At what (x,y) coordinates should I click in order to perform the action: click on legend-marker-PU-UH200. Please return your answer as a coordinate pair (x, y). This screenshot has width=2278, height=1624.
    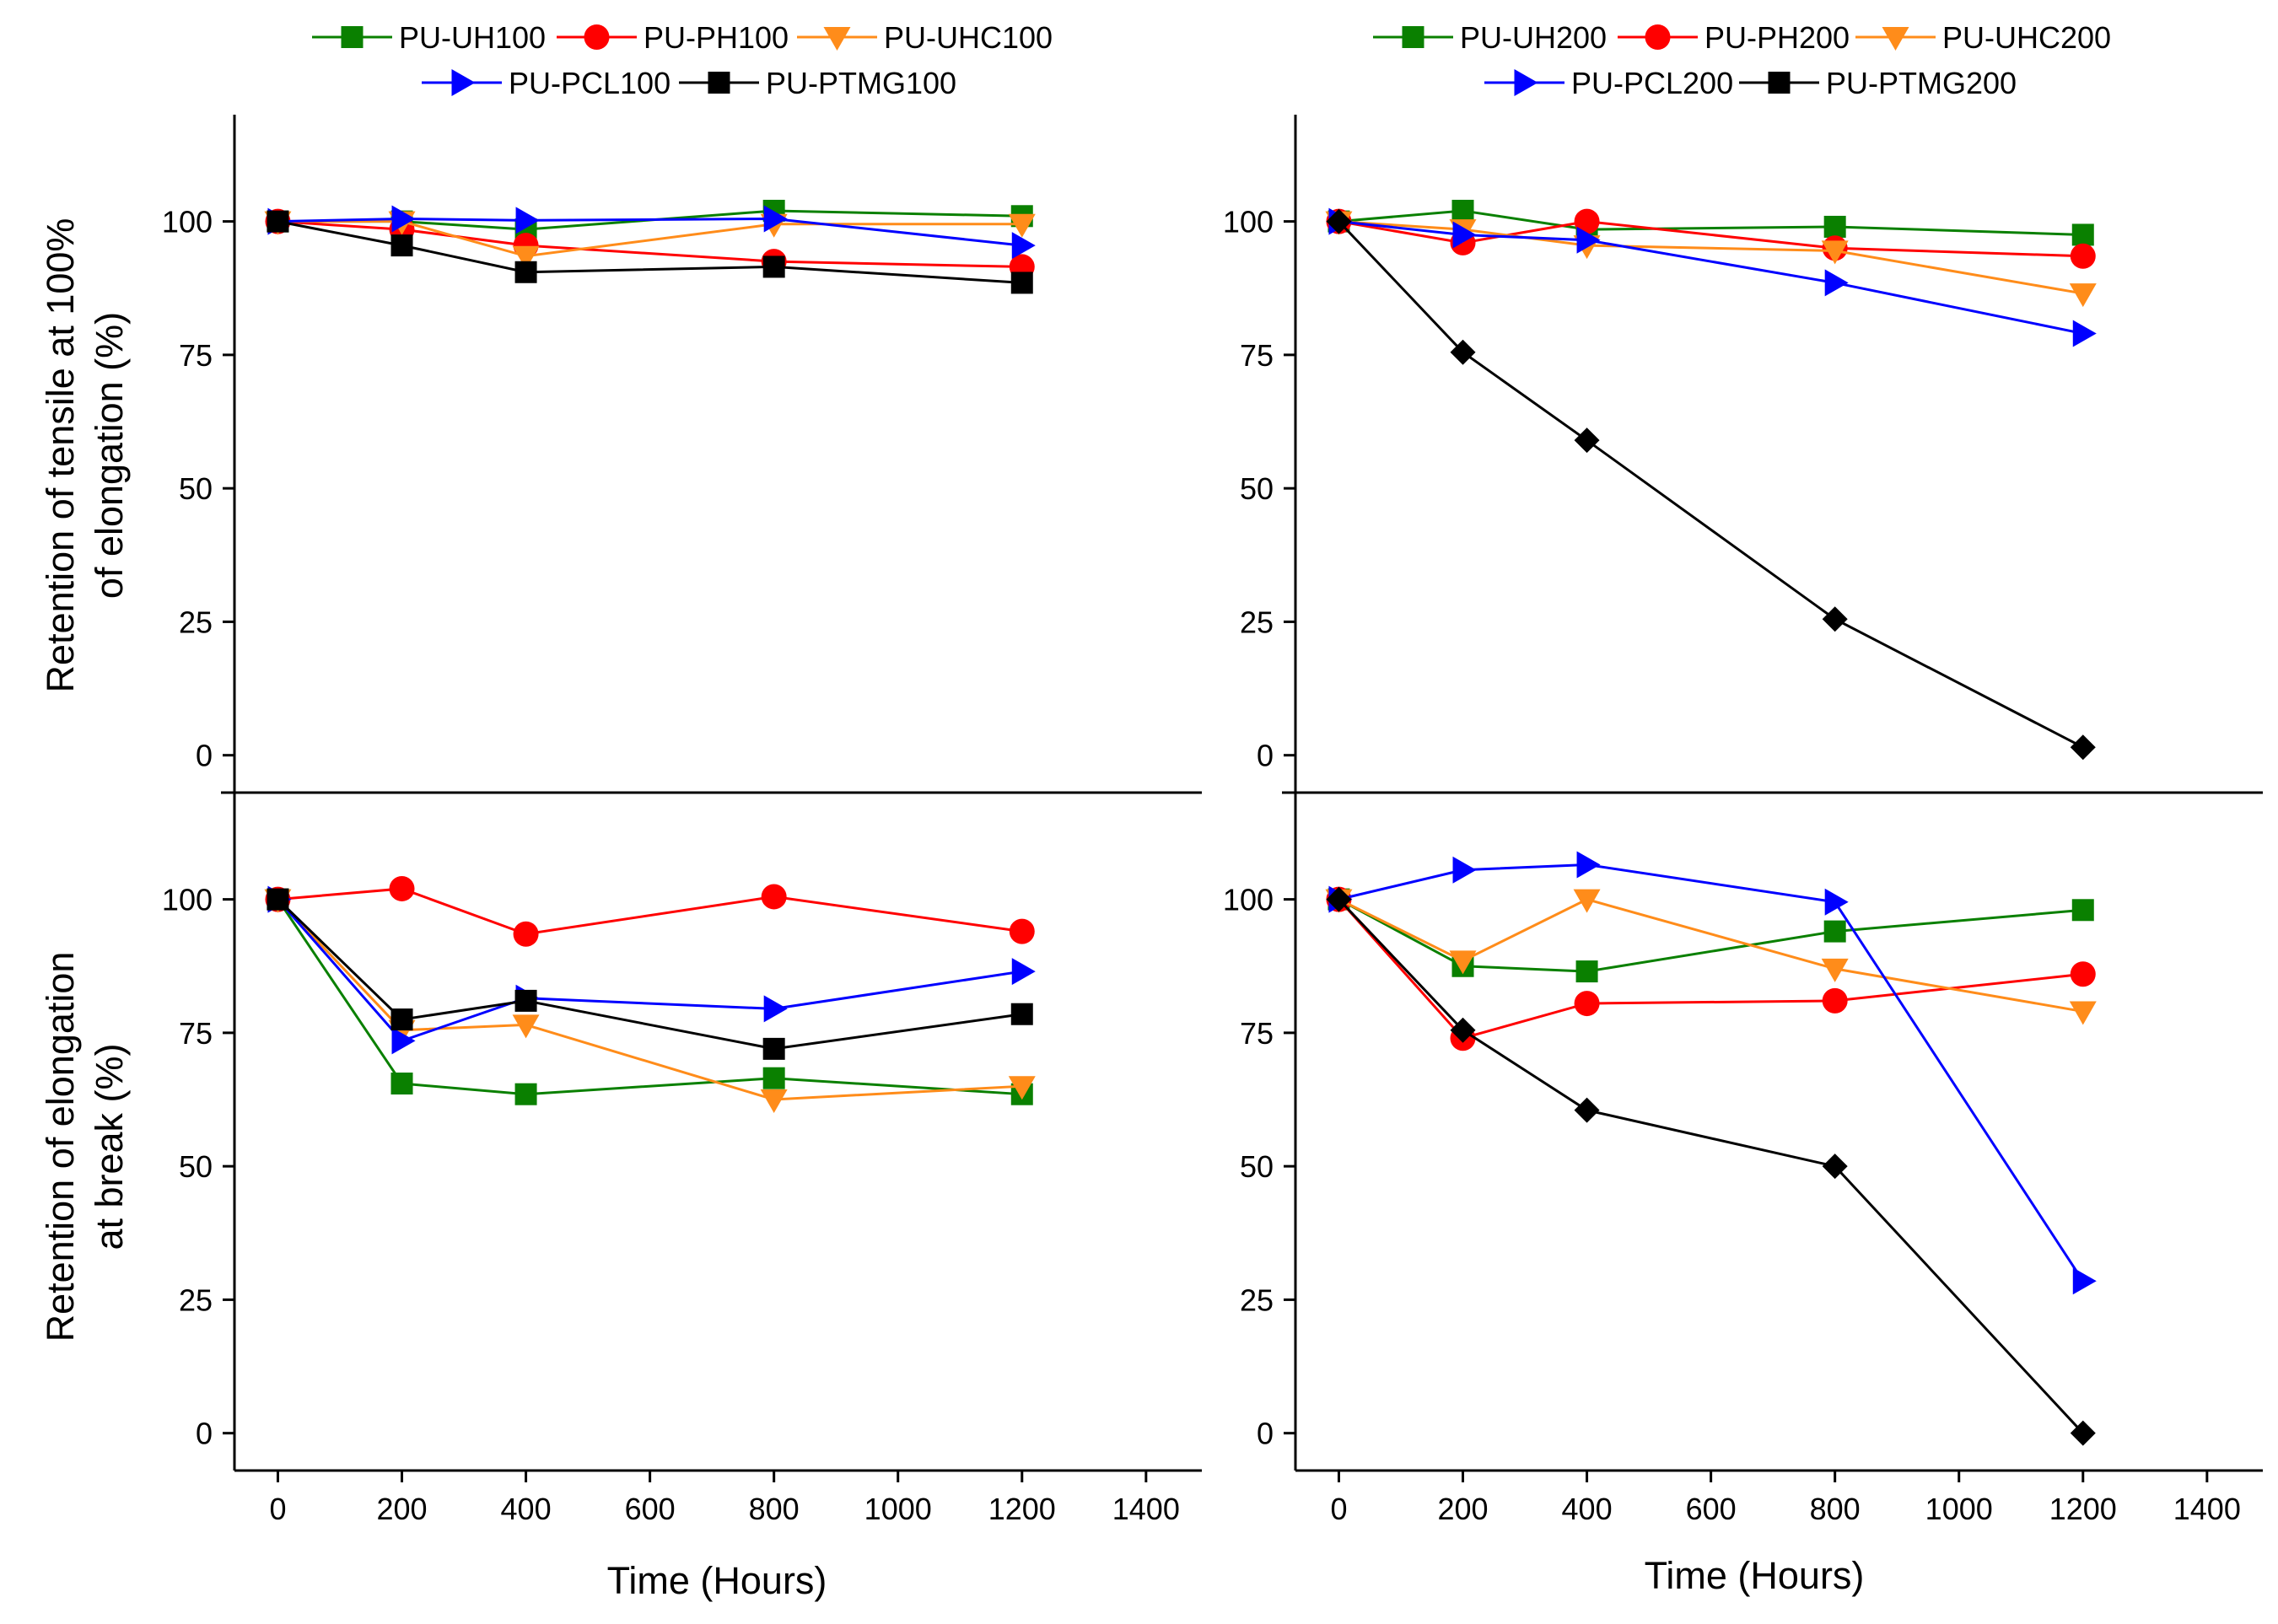
    Looking at the image, I should click on (1413, 37).